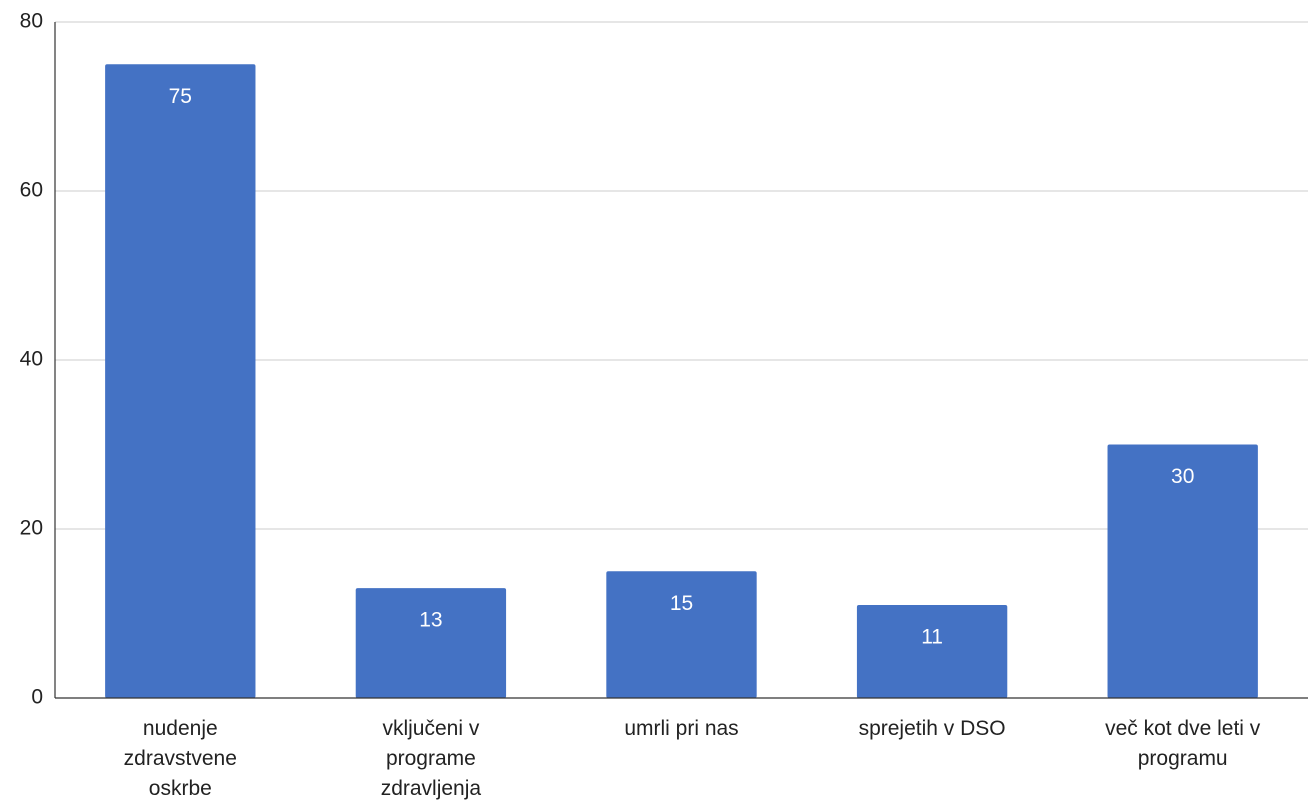  I want to click on x-tick-label: sprejetih v DSO, so click(932, 728).